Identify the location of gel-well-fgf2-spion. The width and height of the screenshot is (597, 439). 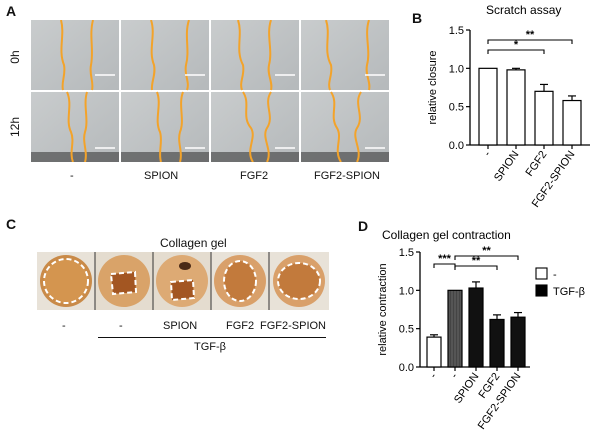
(299, 281).